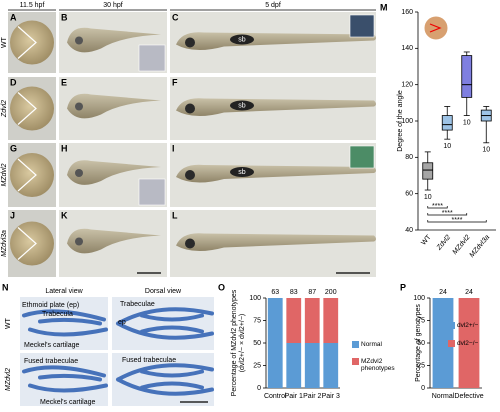 The image size is (500, 412). What do you see at coordinates (13, 17) in the screenshot?
I see `panel-letter: A` at bounding box center [13, 17].